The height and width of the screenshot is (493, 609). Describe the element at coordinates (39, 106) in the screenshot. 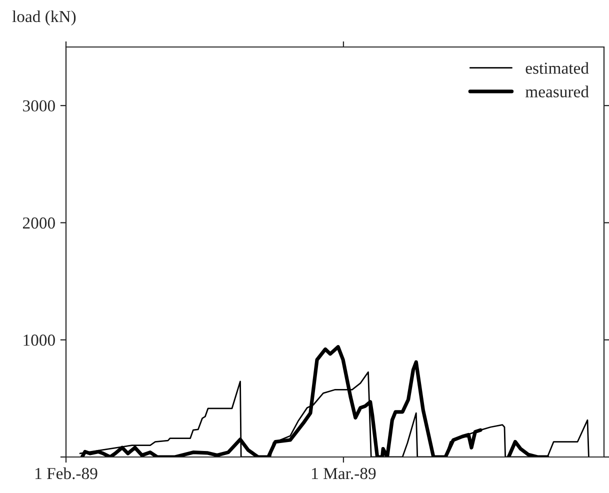

I see `y-tick-label: 3000` at that location.